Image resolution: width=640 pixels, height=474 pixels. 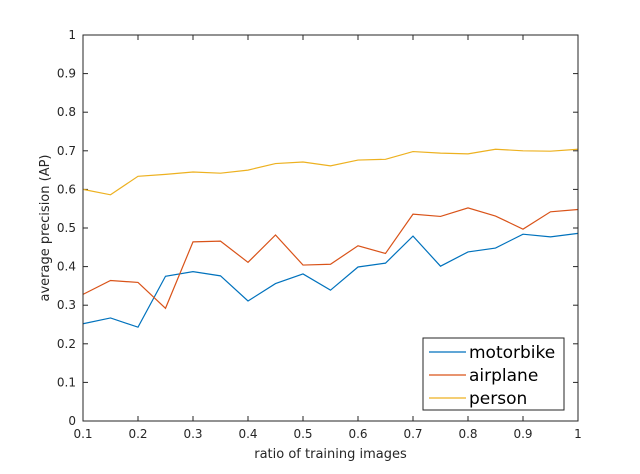 What do you see at coordinates (137, 434) in the screenshot?
I see `x-tick-label: 0.2` at bounding box center [137, 434].